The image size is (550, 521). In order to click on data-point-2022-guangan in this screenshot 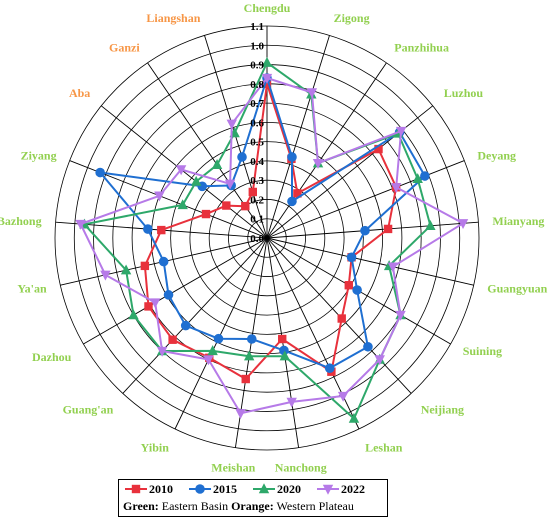, I will do `click(162, 351)`.